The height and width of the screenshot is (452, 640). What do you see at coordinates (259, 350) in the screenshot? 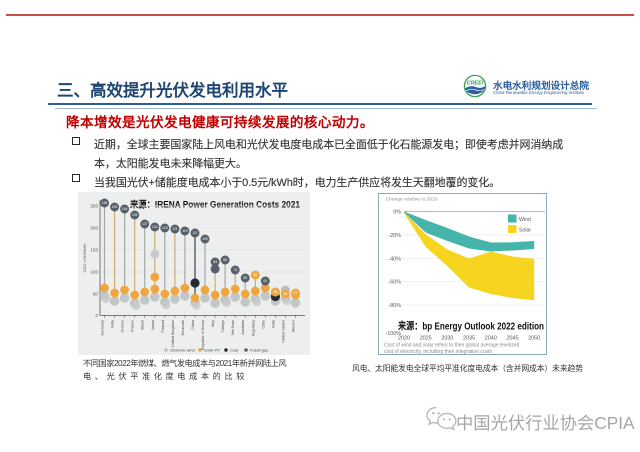
I see `svg-text: Fossil gas` at bounding box center [259, 350].